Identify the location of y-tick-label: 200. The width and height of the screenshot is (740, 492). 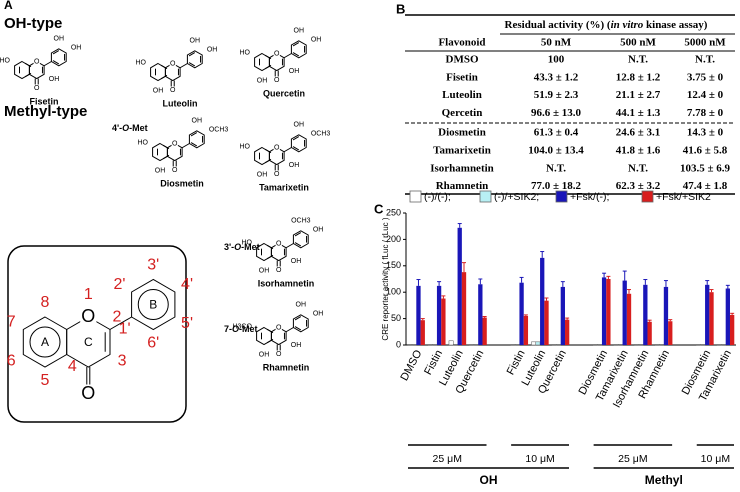
(393, 239).